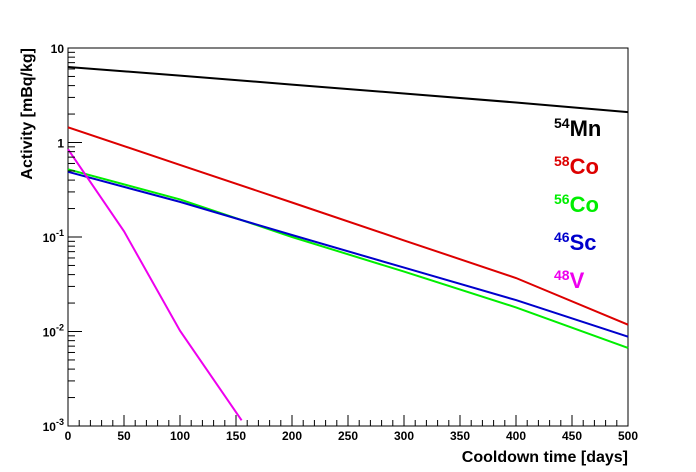 This screenshot has height=472, width=696. Describe the element at coordinates (628, 436) in the screenshot. I see `x-tick-label: 500` at that location.